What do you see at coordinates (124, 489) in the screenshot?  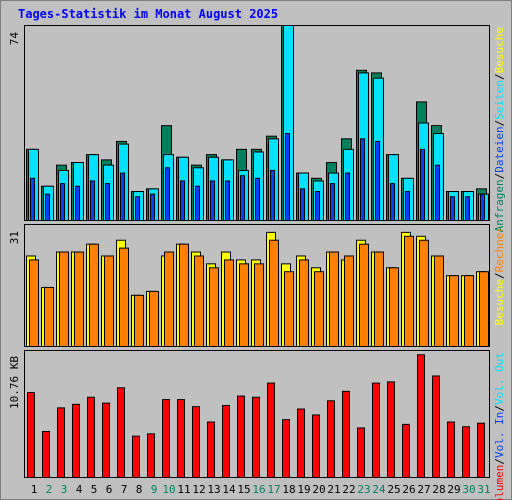 I see `x-tick-day-7: 7` at bounding box center [124, 489].